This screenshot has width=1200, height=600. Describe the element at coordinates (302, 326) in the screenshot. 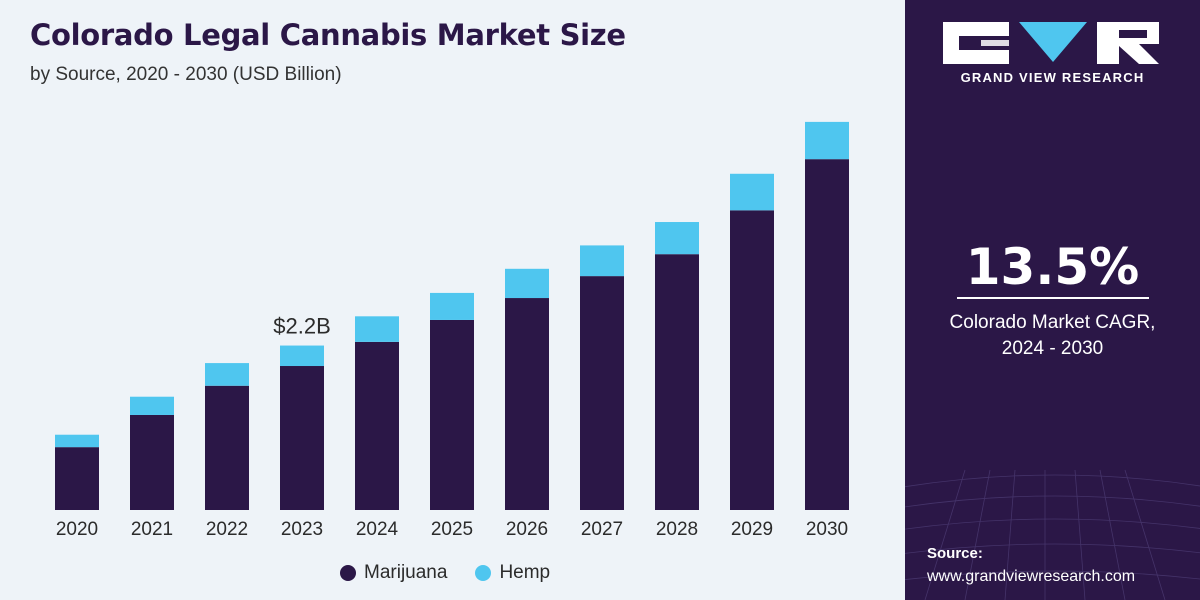

I see `data-label-2023: $2.2B` at that location.